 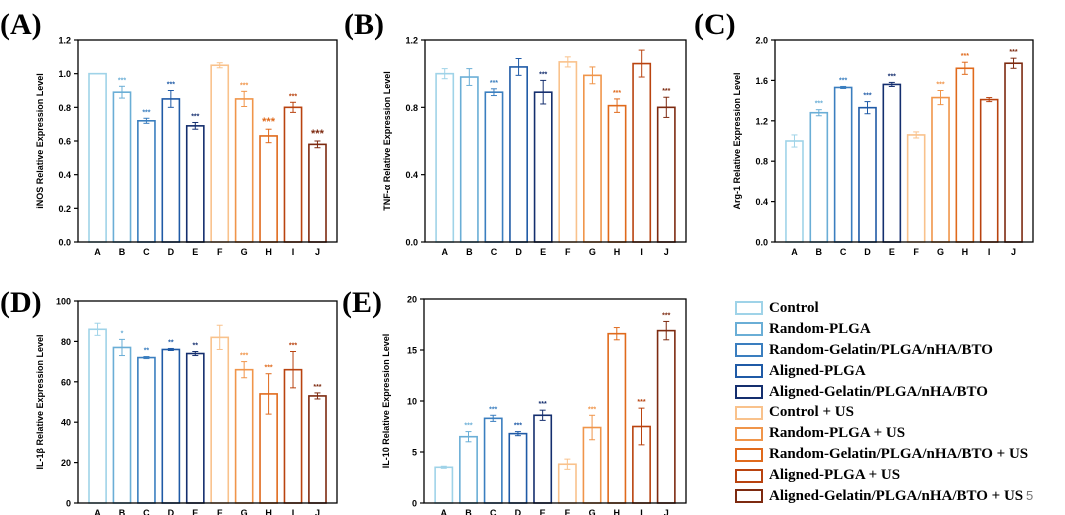 What do you see at coordinates (900, 308) in the screenshot?
I see `legend-item-control: Control` at bounding box center [900, 308].